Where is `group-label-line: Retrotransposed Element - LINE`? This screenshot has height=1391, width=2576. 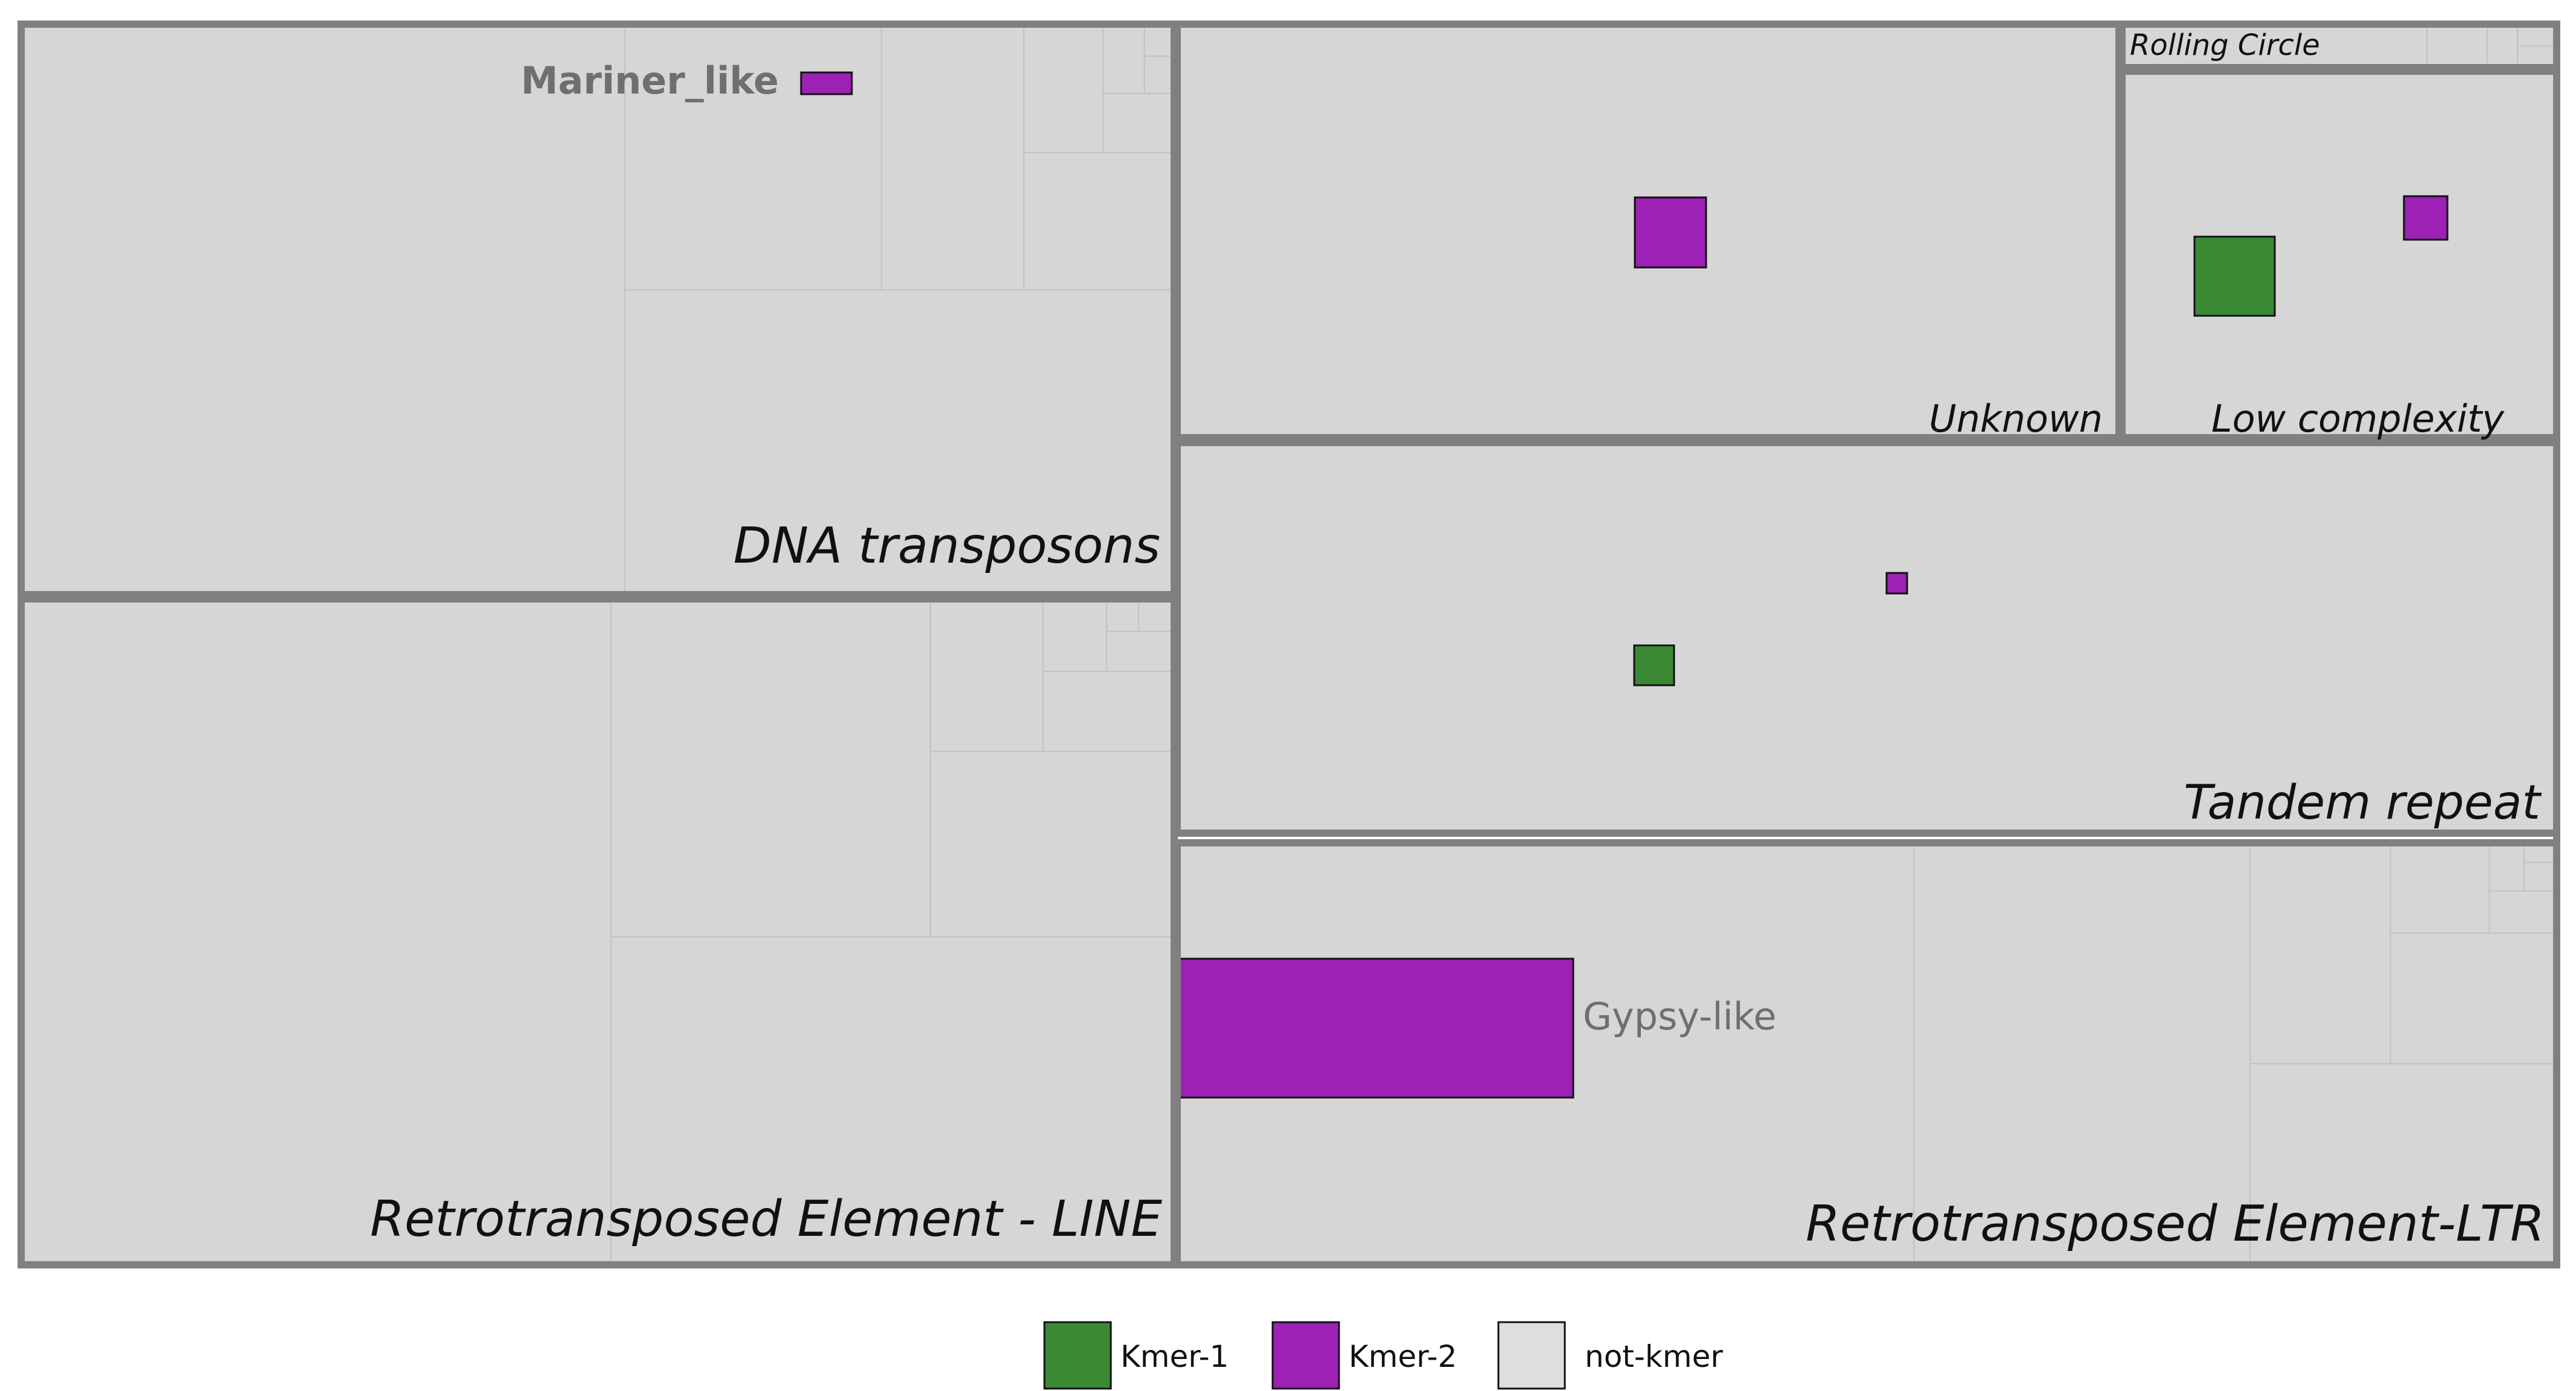
group-label-line: Retrotransposed Element - LINE is located at coordinates (766, 1219).